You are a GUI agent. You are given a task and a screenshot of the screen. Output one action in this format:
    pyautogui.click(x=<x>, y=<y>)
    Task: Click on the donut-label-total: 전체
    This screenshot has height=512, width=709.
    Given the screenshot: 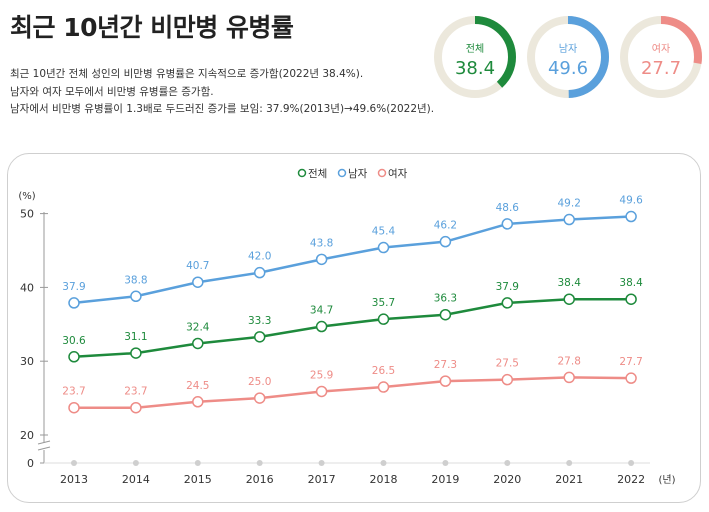 What is the action you would take?
    pyautogui.click(x=475, y=49)
    